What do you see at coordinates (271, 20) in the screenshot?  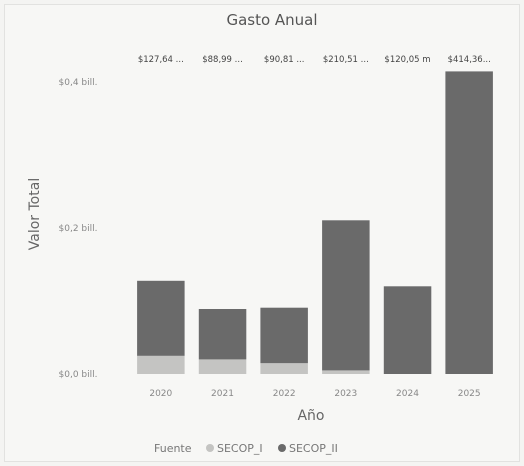 I see `chart-title: Gasto Anual` at bounding box center [271, 20].